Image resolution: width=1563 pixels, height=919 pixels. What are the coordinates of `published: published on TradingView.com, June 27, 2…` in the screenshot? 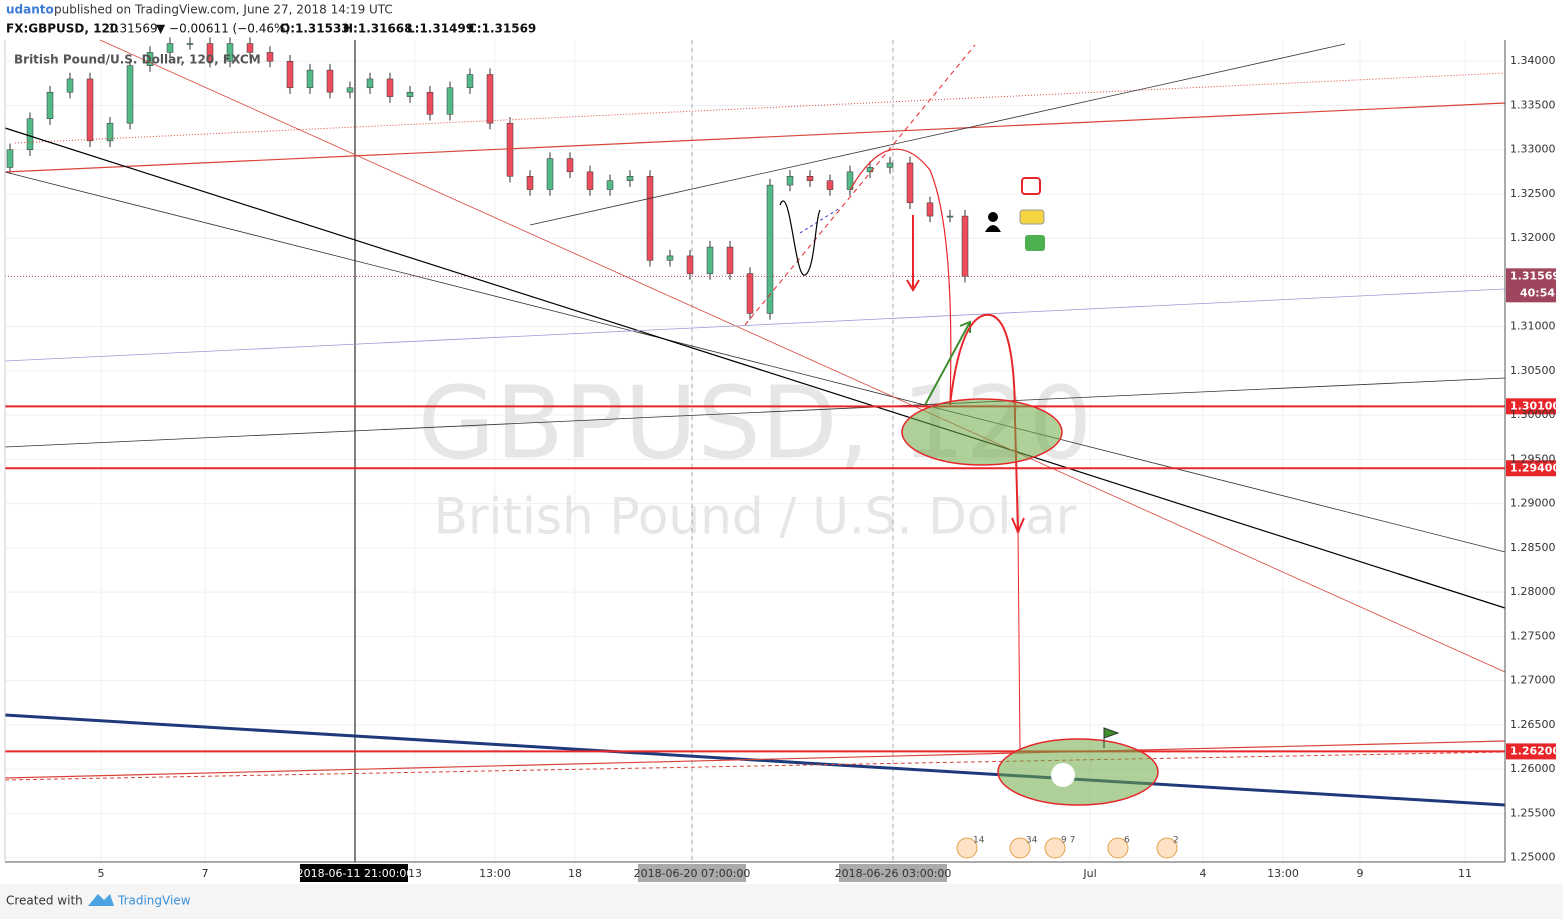 It's located at (223, 10).